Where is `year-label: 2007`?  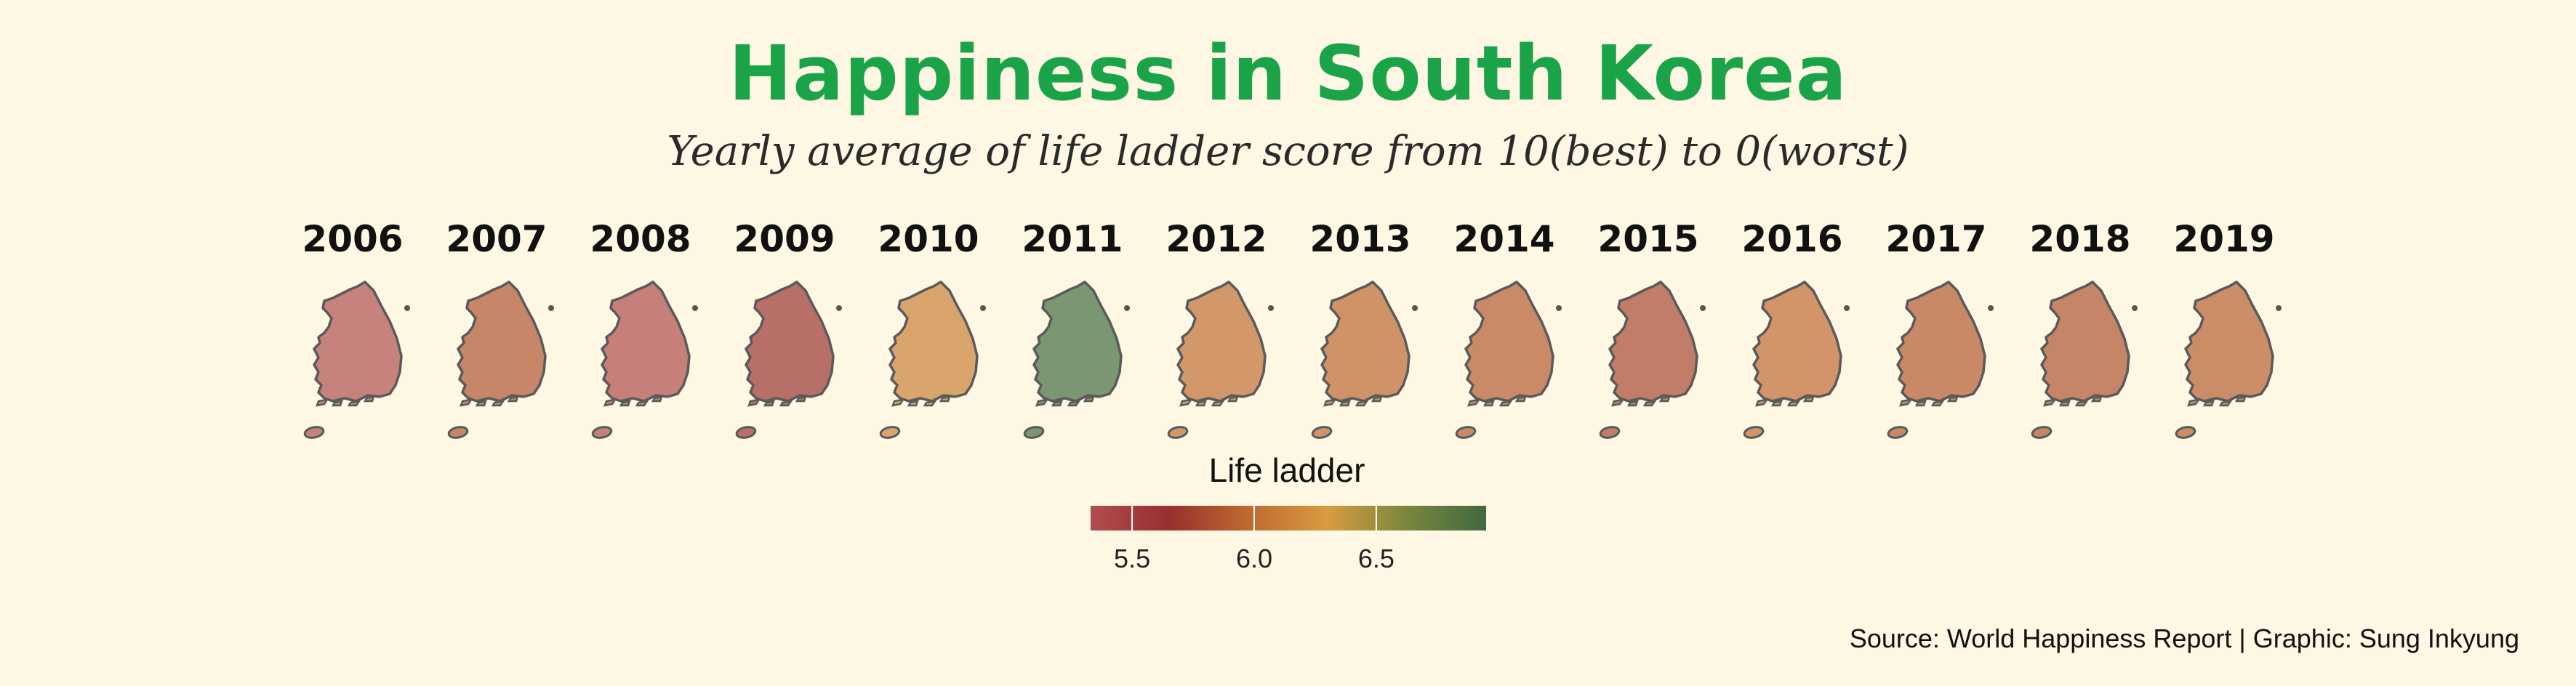 year-label: 2007 is located at coordinates (497, 239).